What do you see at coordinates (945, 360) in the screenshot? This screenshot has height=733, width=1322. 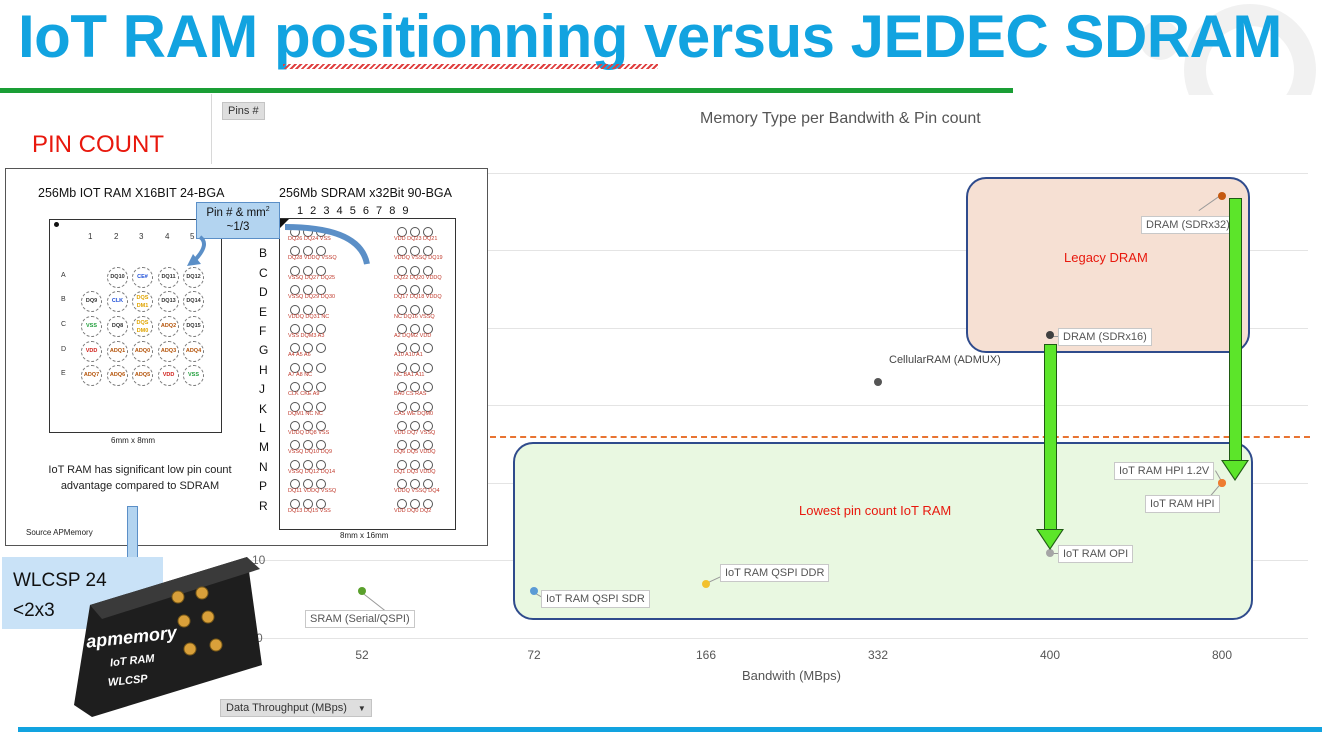 I see `point-label-cellularram: CellularRAM (ADMUX)` at bounding box center [945, 360].